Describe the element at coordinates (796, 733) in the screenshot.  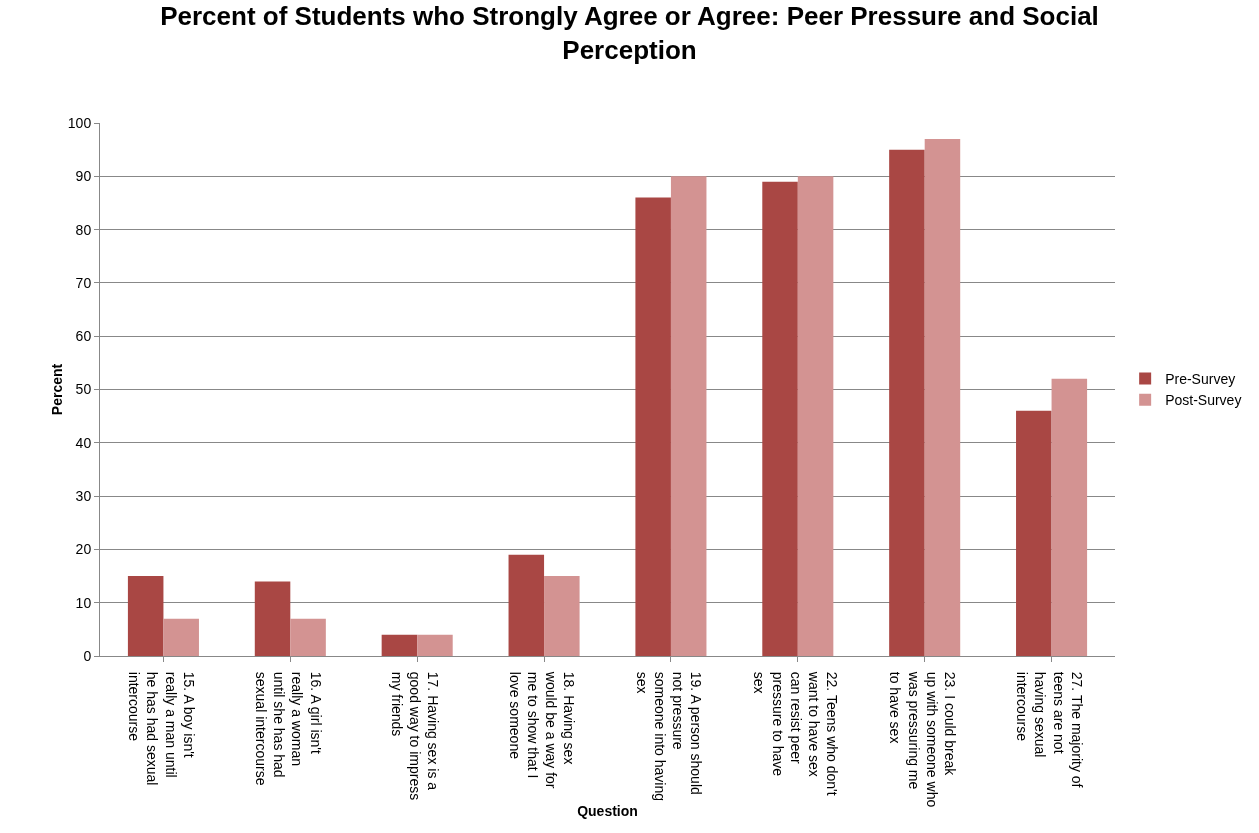
I see `x-tick-label: 22. Teens who don't want to have sex can resist peer pressure to have sex` at that location.